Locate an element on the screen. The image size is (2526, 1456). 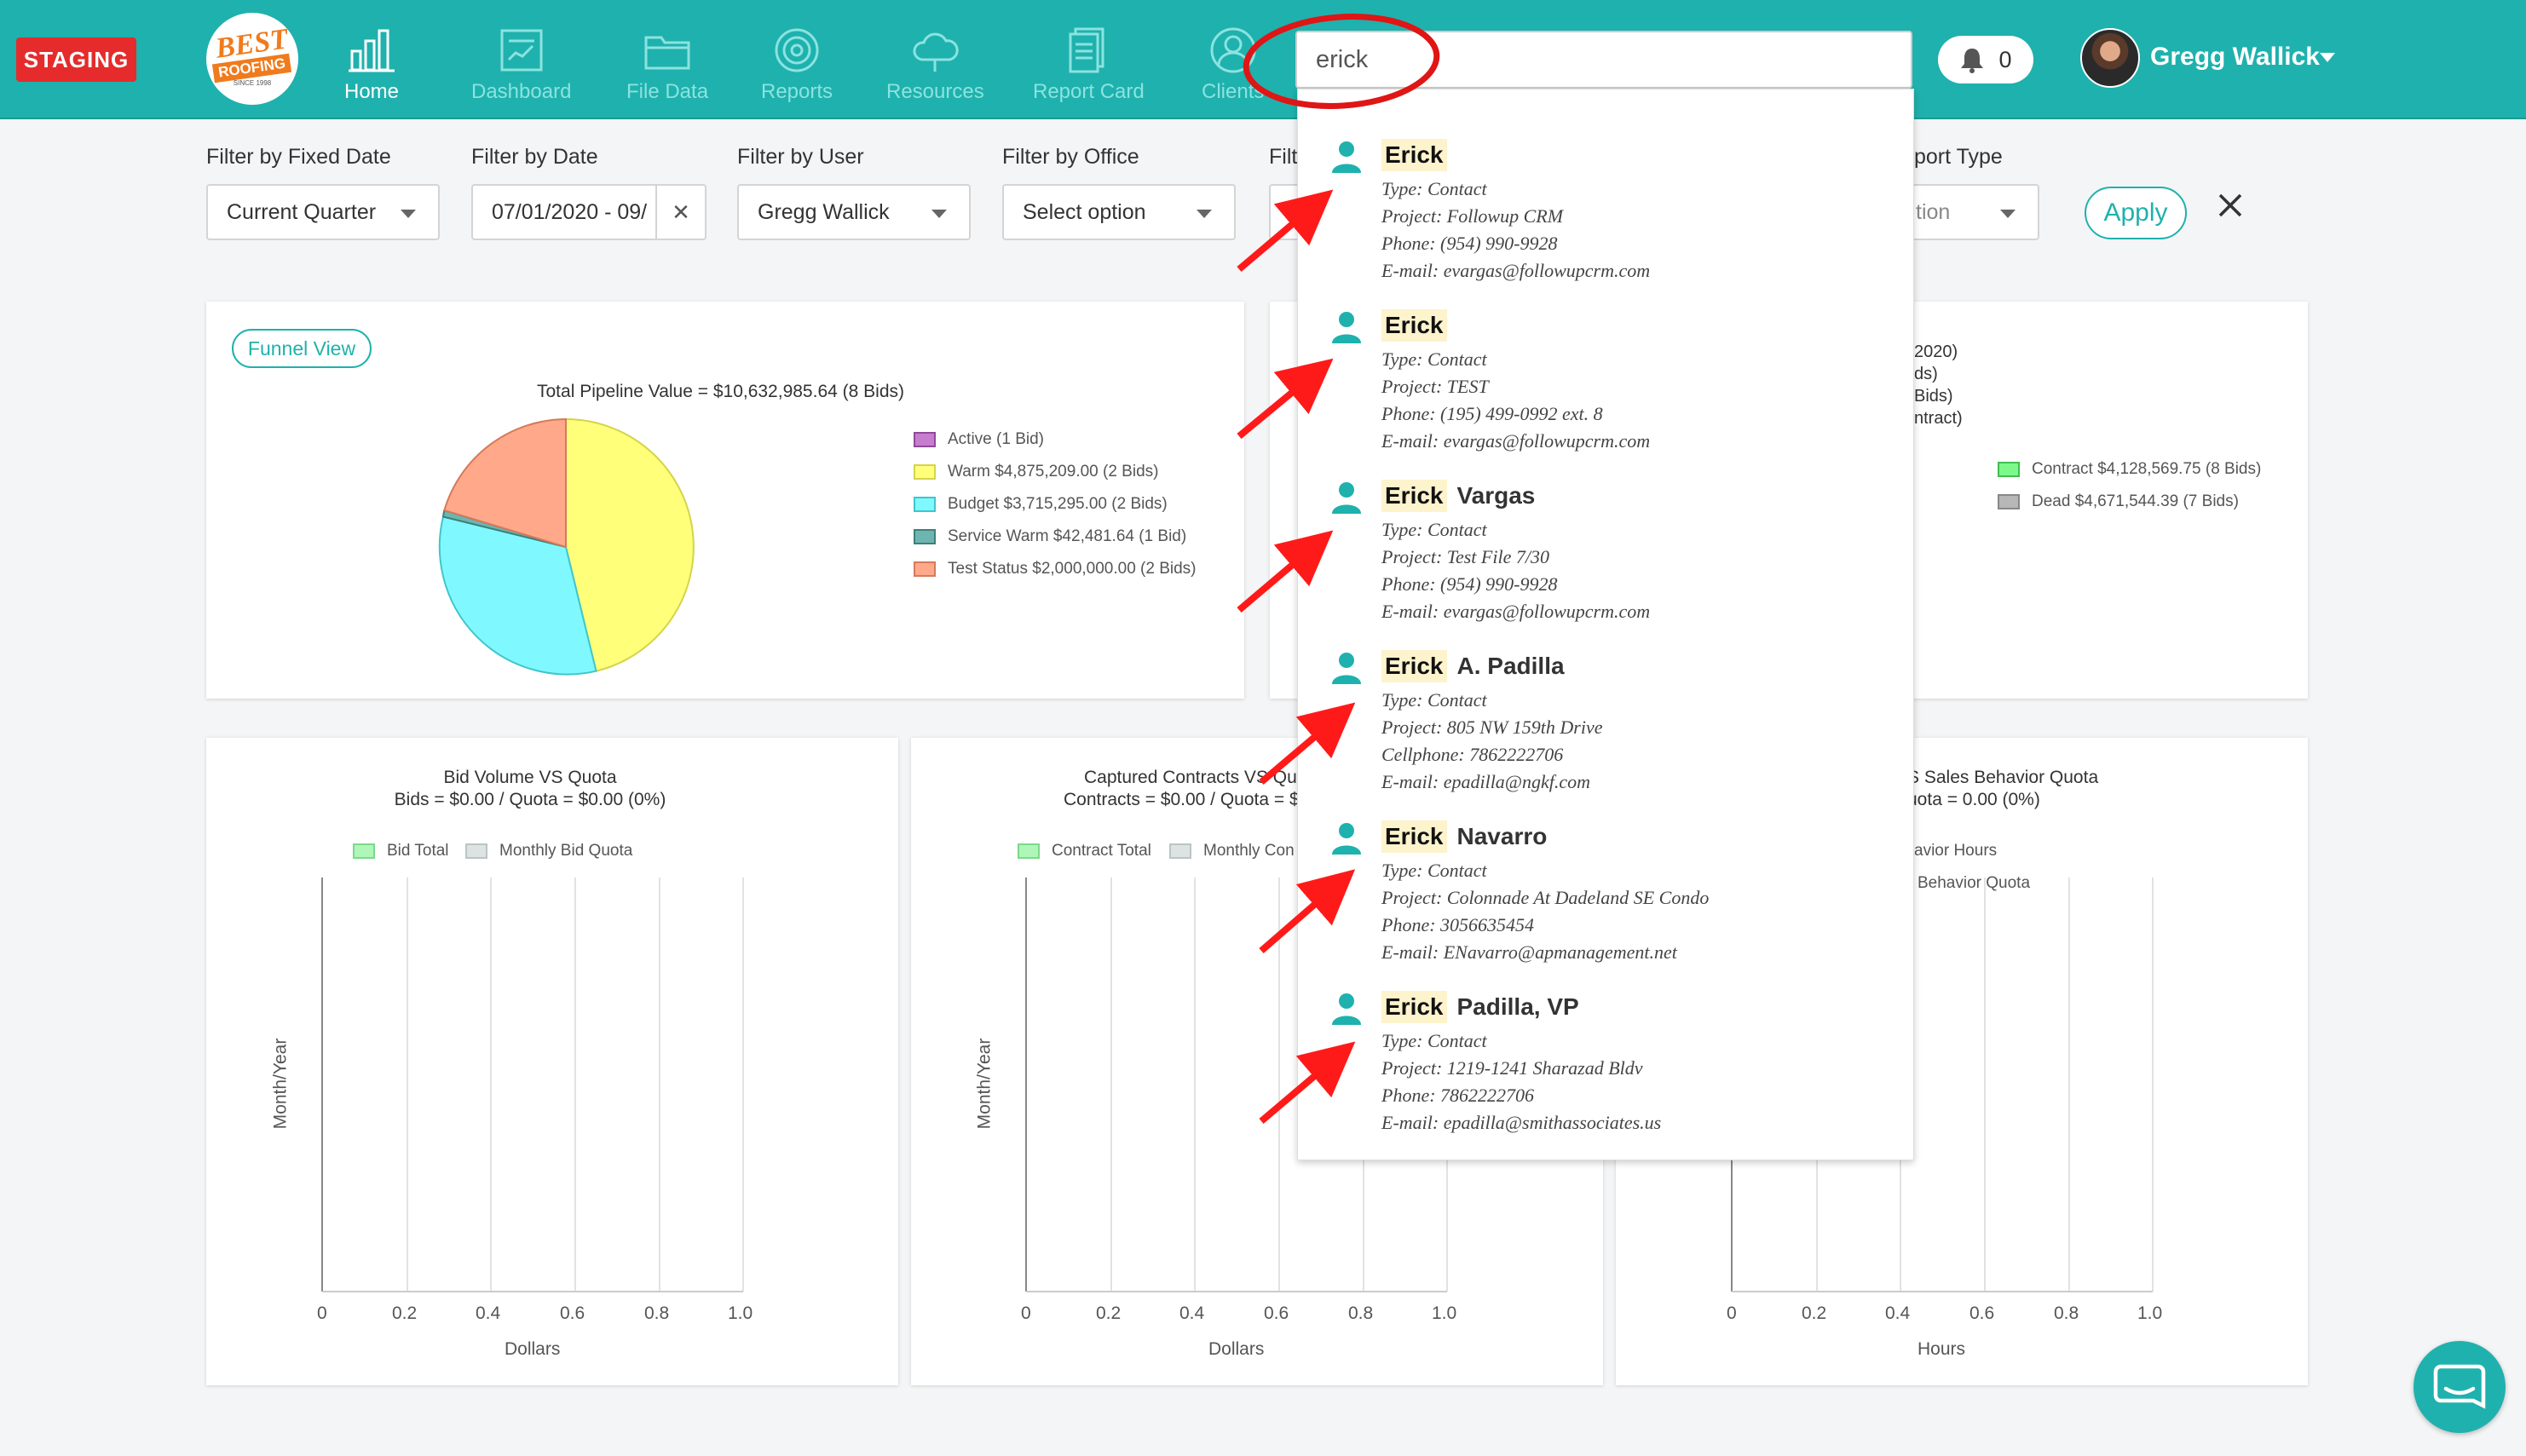
contracts-title-line: Bids) is located at coordinates (1933, 397).